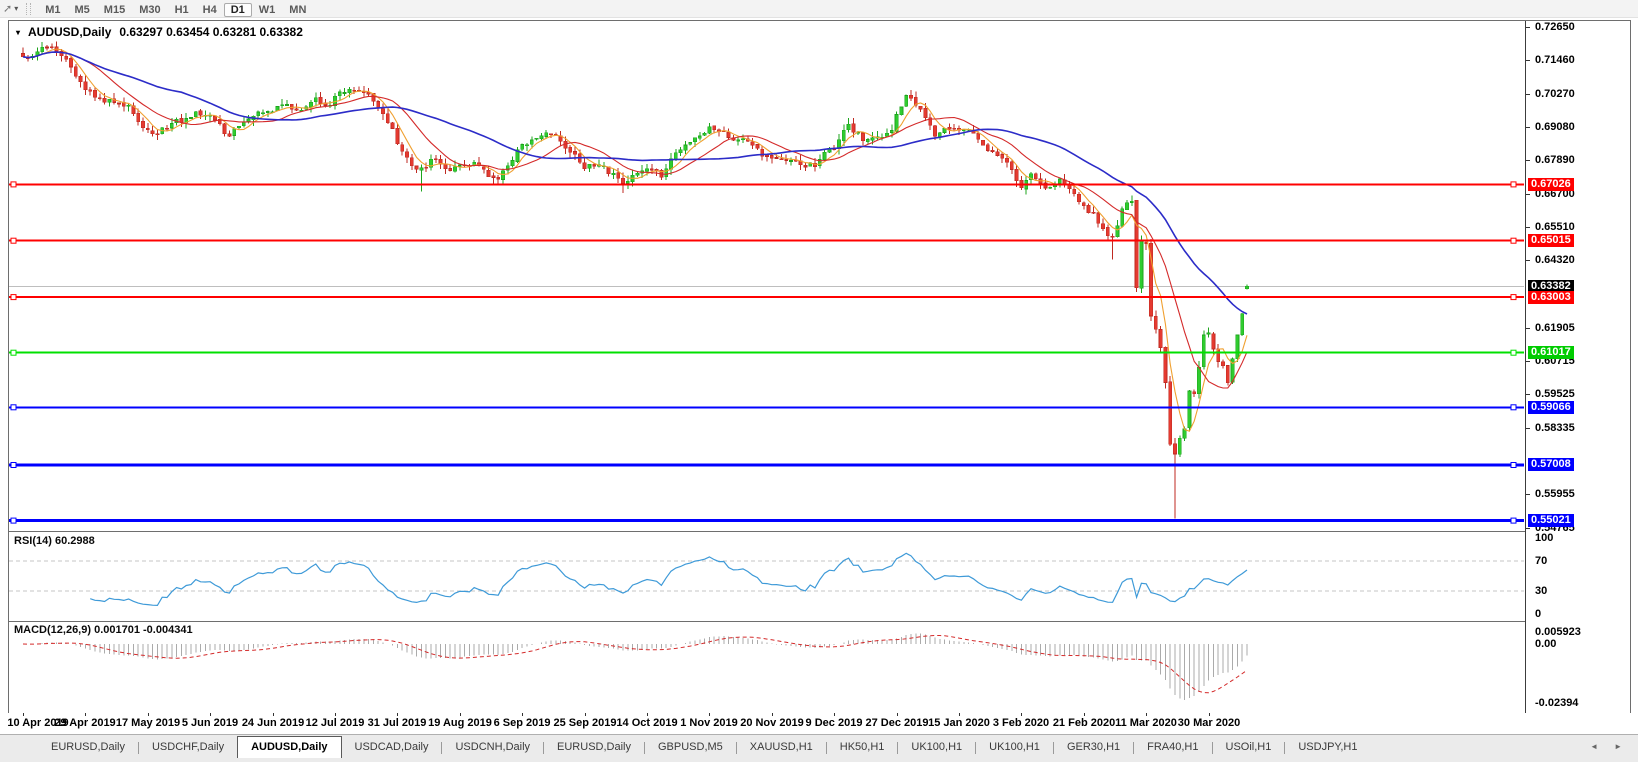  Describe the element at coordinates (289, 747) in the screenshot. I see `chart-tab: AUDUSD,Daily` at that location.